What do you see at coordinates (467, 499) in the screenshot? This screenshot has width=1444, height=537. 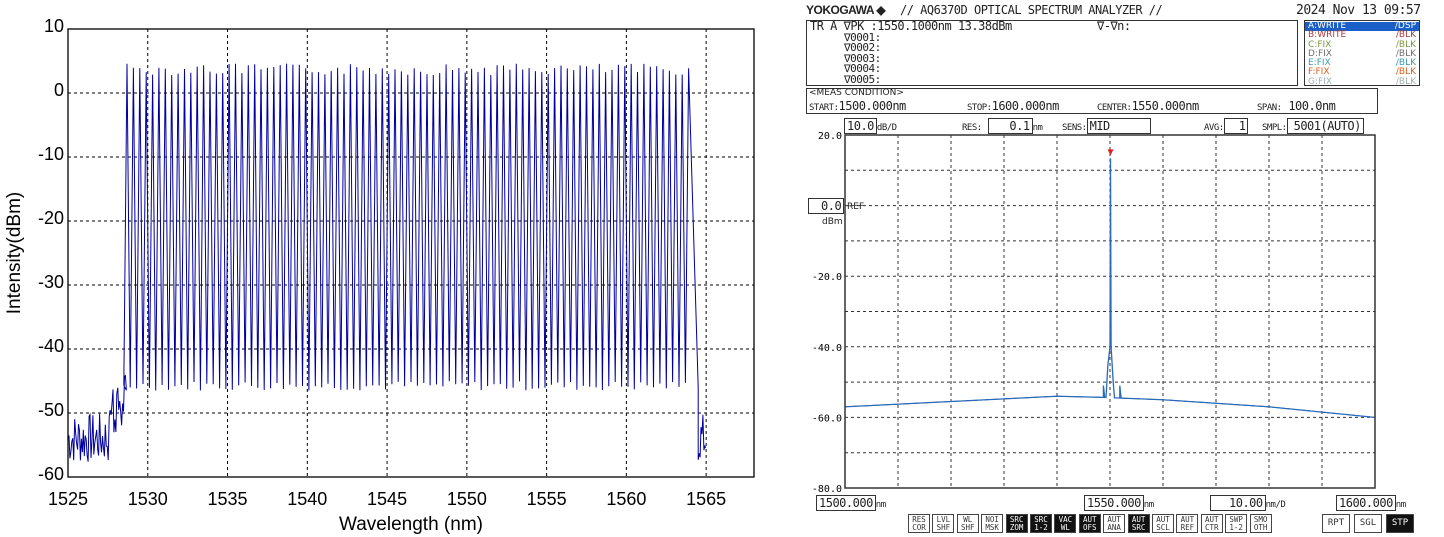 I see `x-tick-label: 1550` at bounding box center [467, 499].